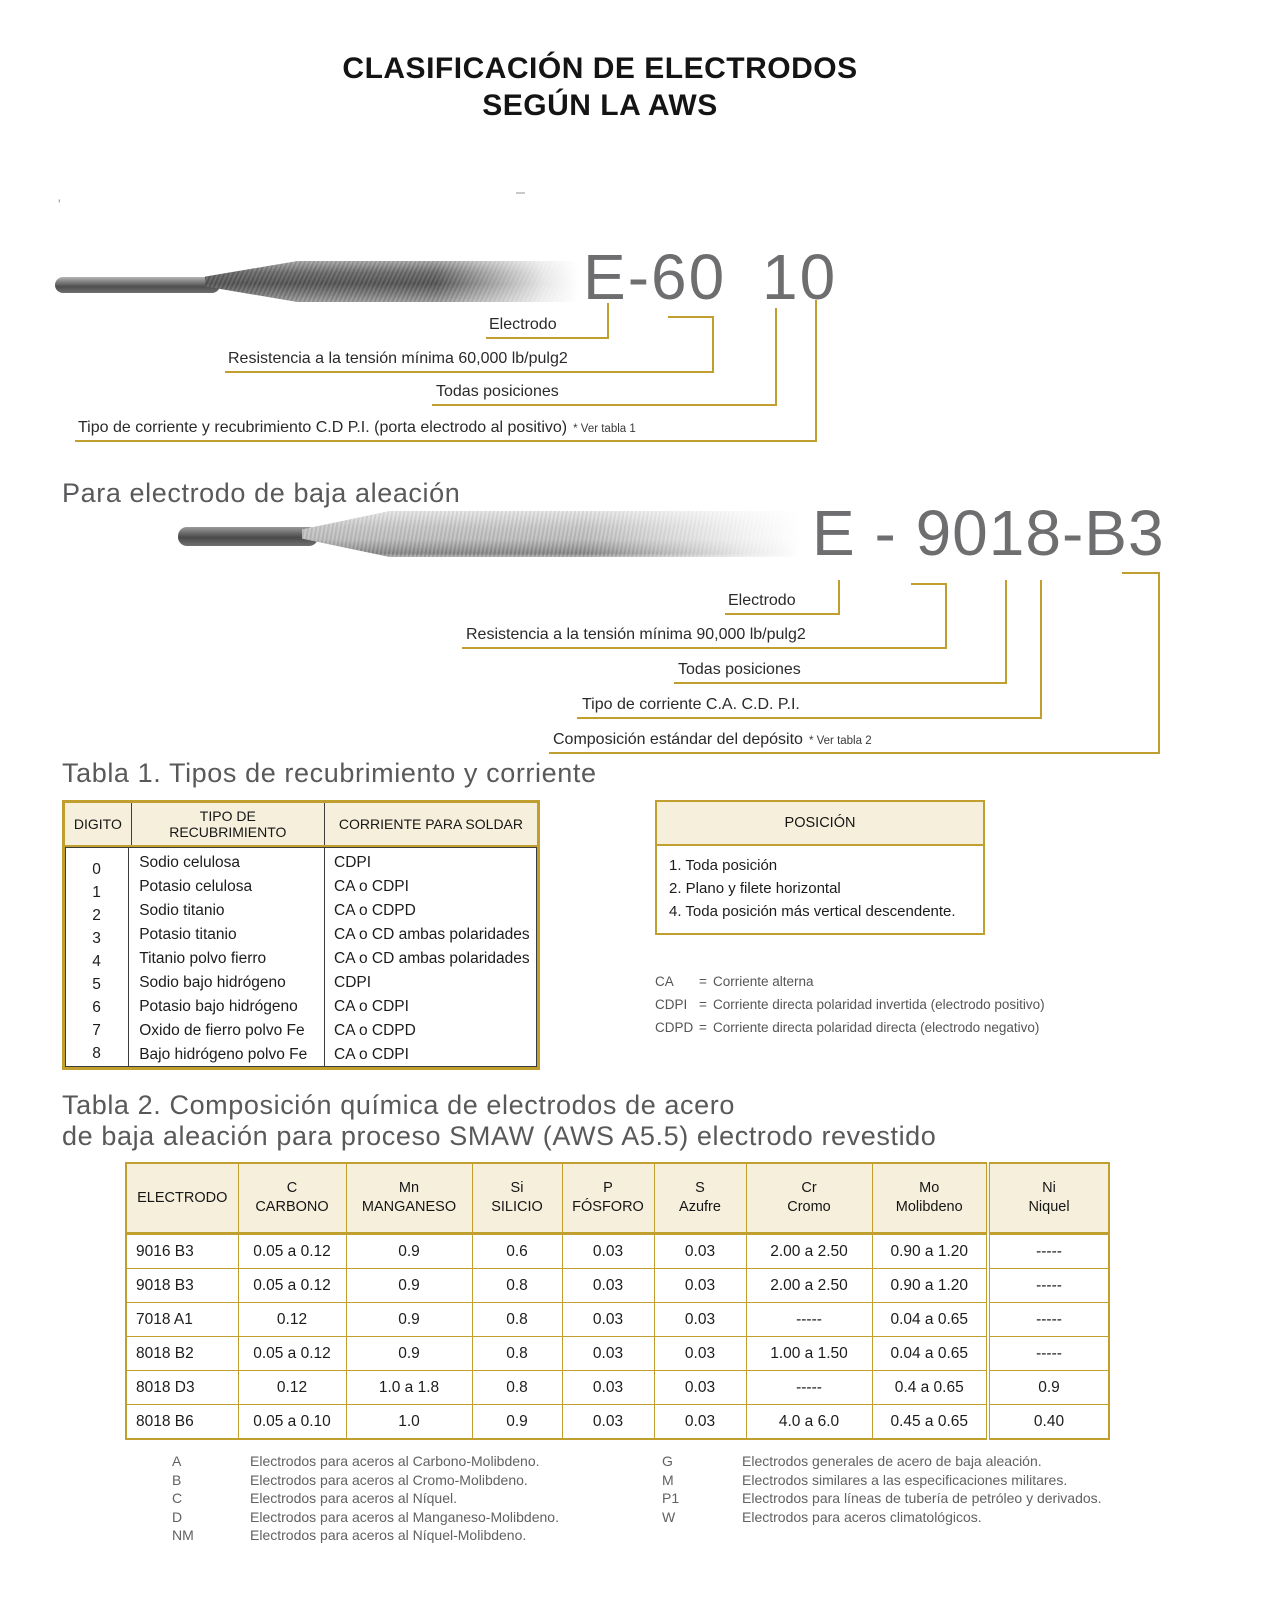 The width and height of the screenshot is (1280, 1607). What do you see at coordinates (809, 1198) in the screenshot?
I see `table2-header-cell: Cr Cromo` at bounding box center [809, 1198].